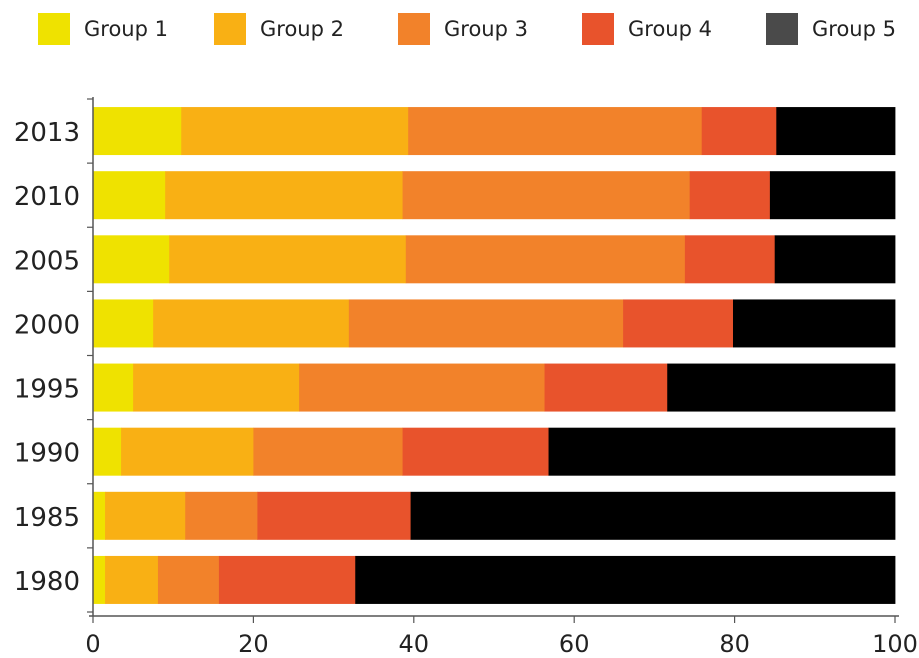 This screenshot has height=658, width=919. I want to click on y-tick-label-1985: 1985, so click(47, 518).